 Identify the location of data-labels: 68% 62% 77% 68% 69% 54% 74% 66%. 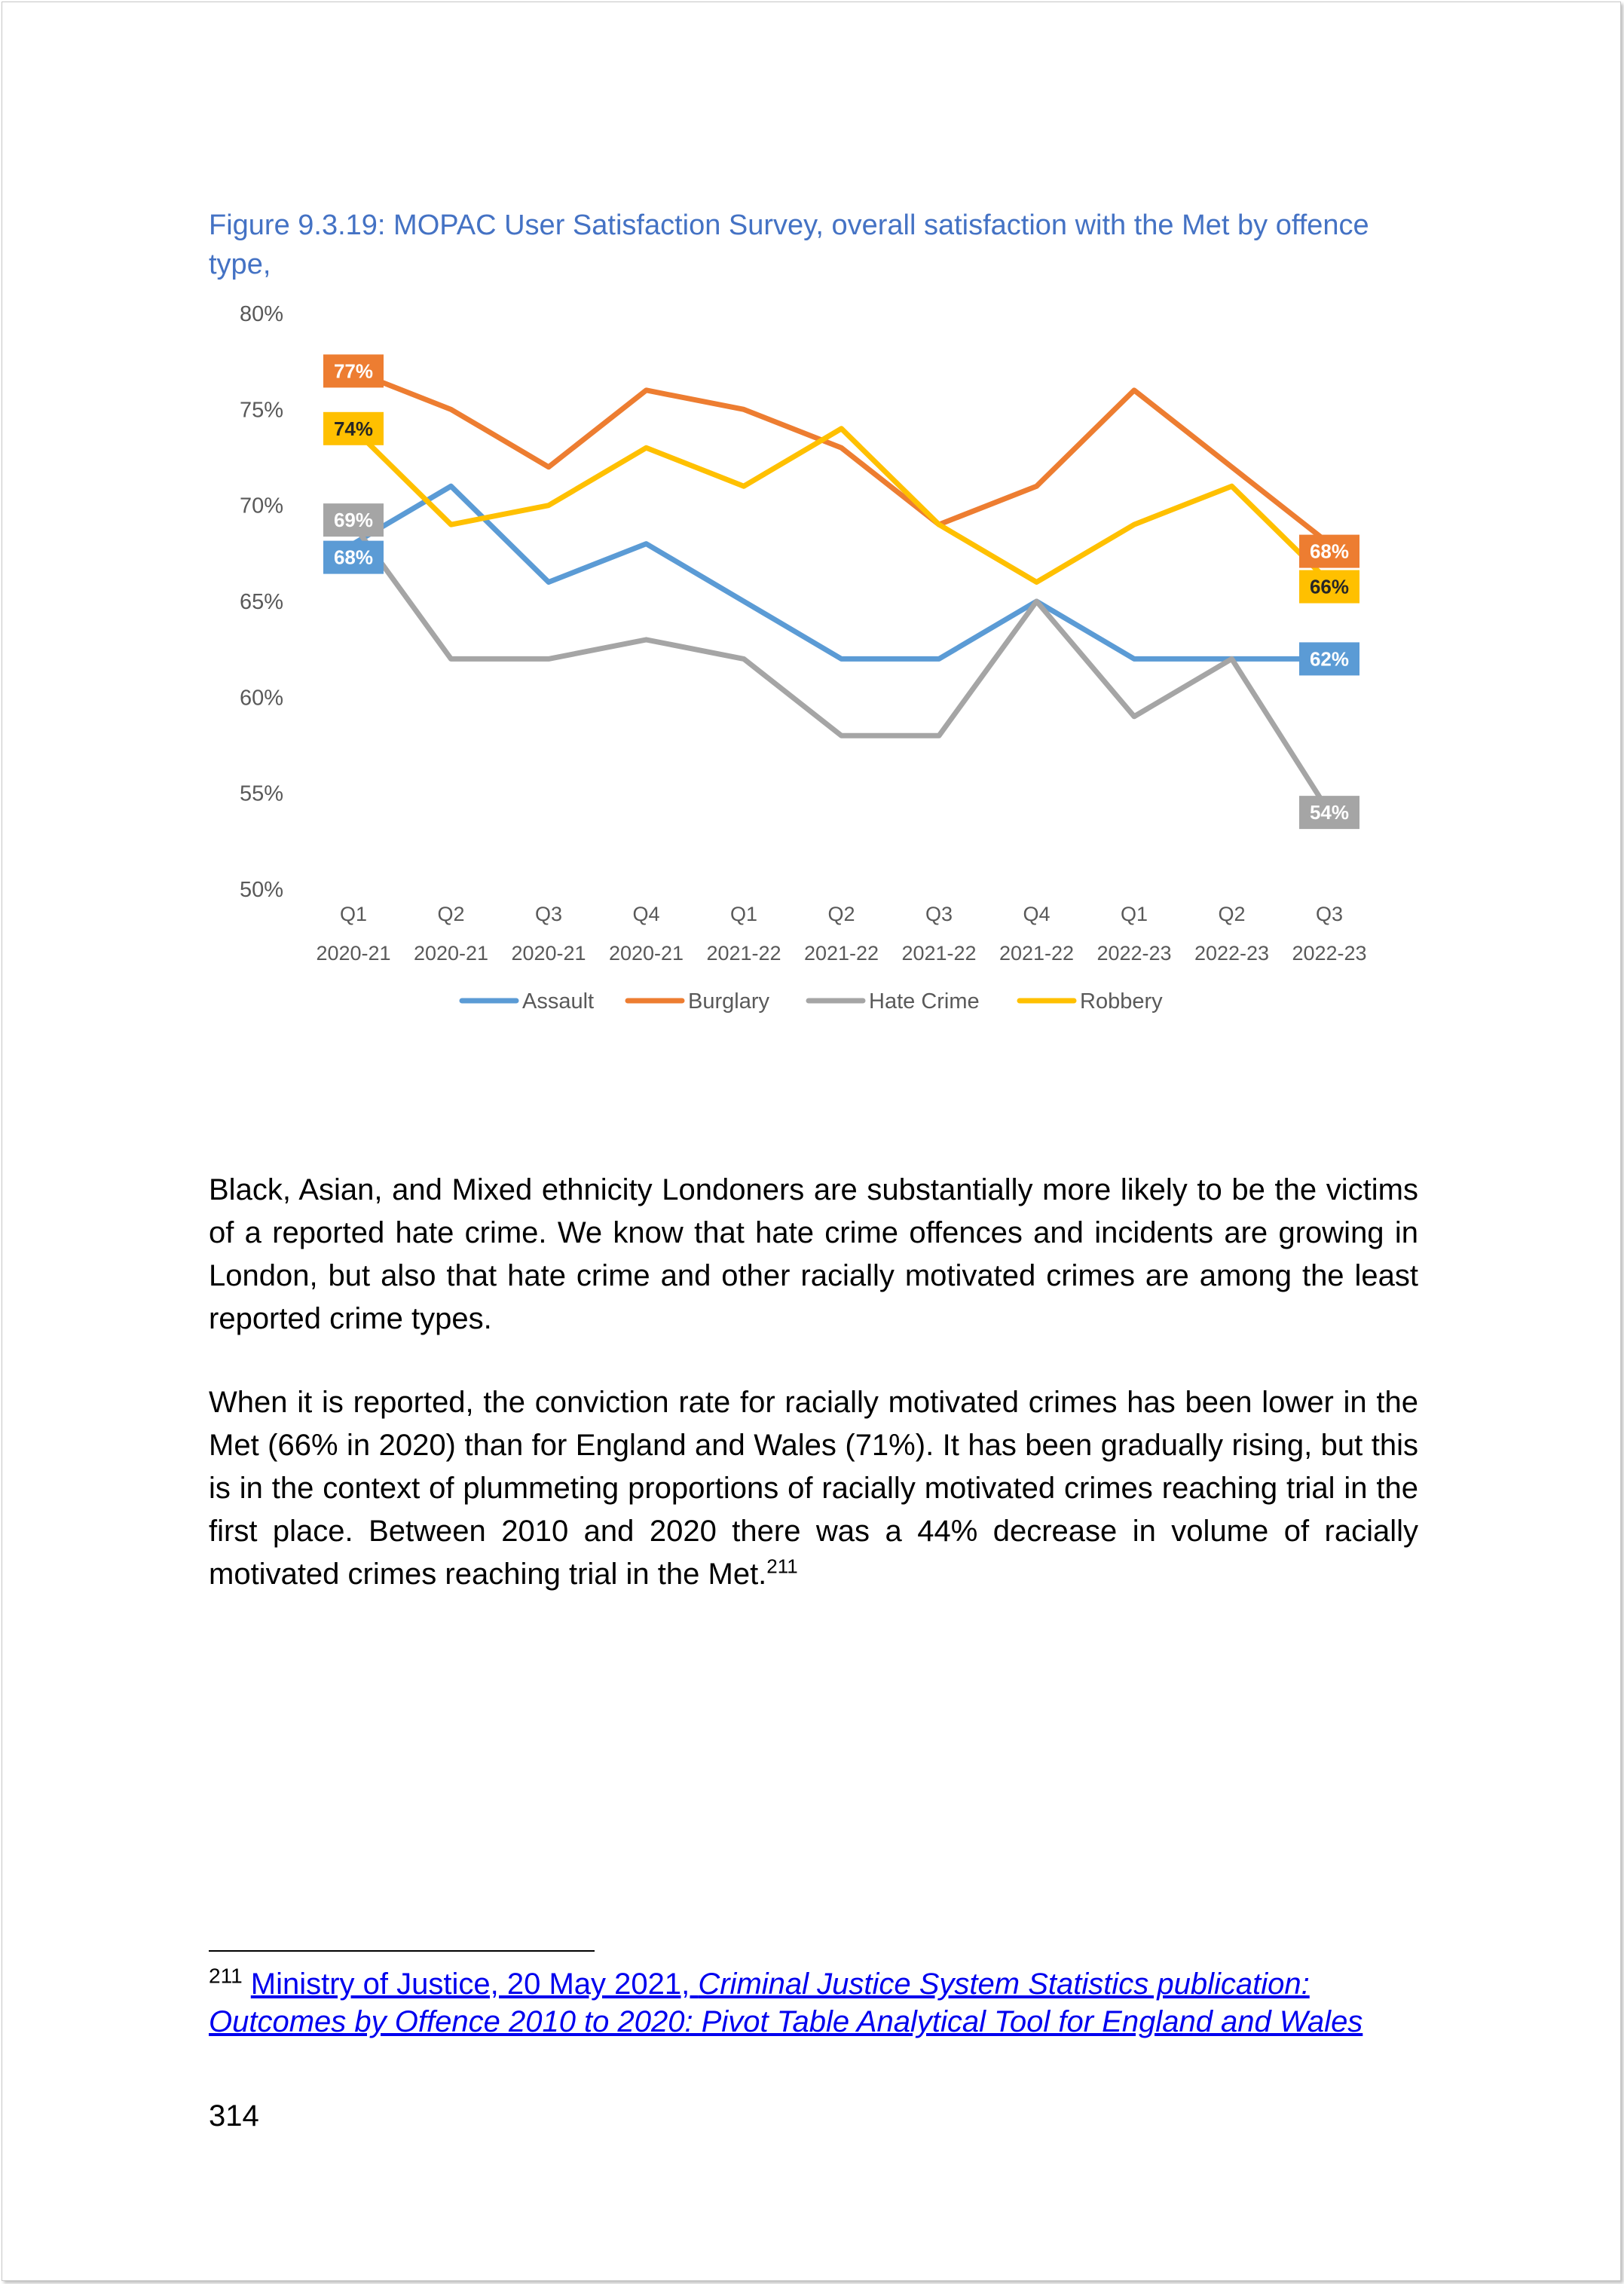
(841, 592).